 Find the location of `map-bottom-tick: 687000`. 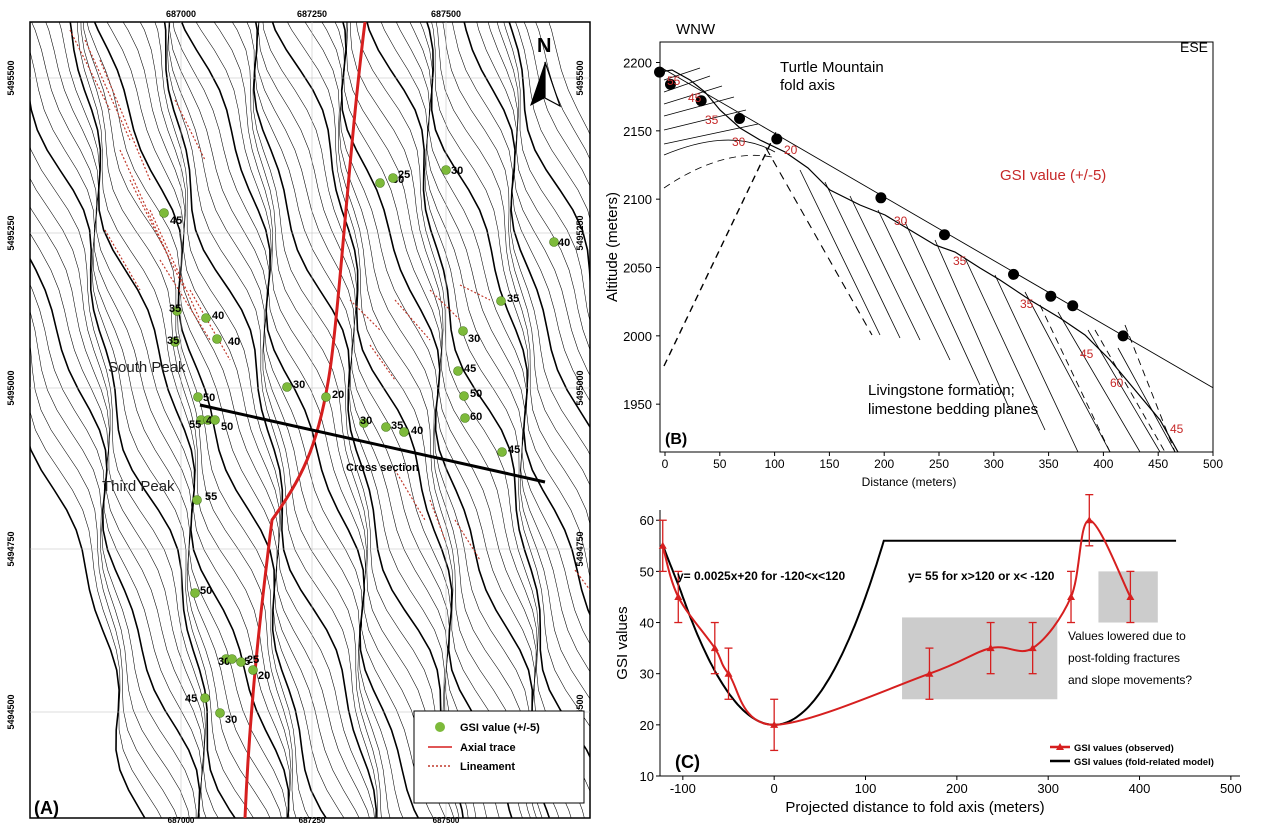

map-bottom-tick: 687000 is located at coordinates (181, 819).